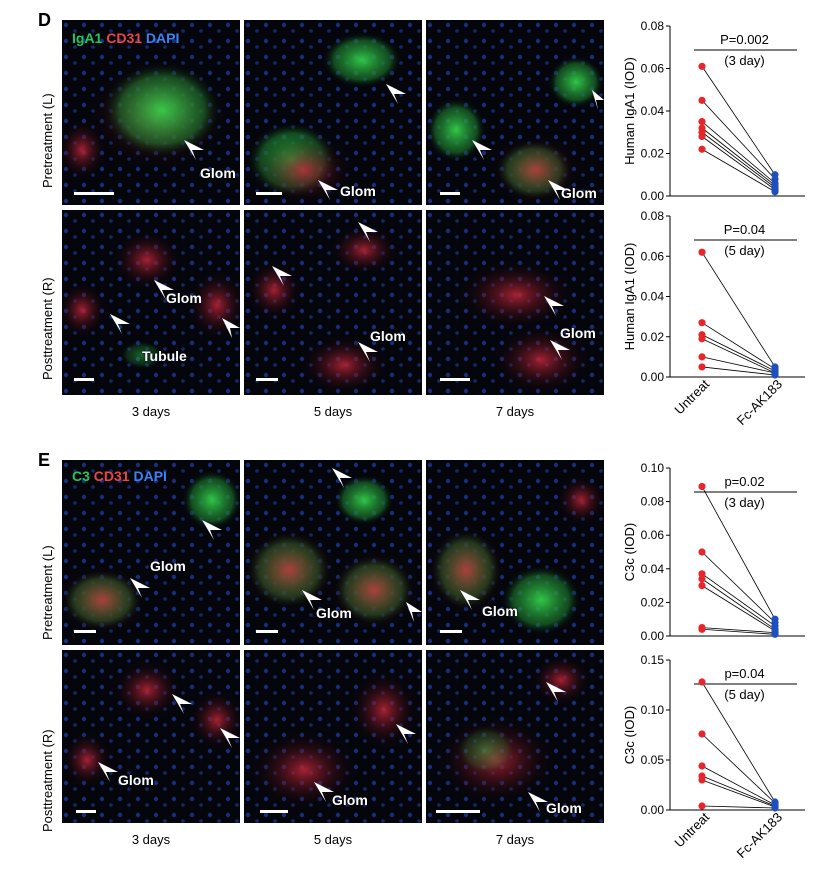 This screenshot has width=839, height=889. Describe the element at coordinates (691, 396) in the screenshot. I see `x-label-untreat: Untreat` at that location.